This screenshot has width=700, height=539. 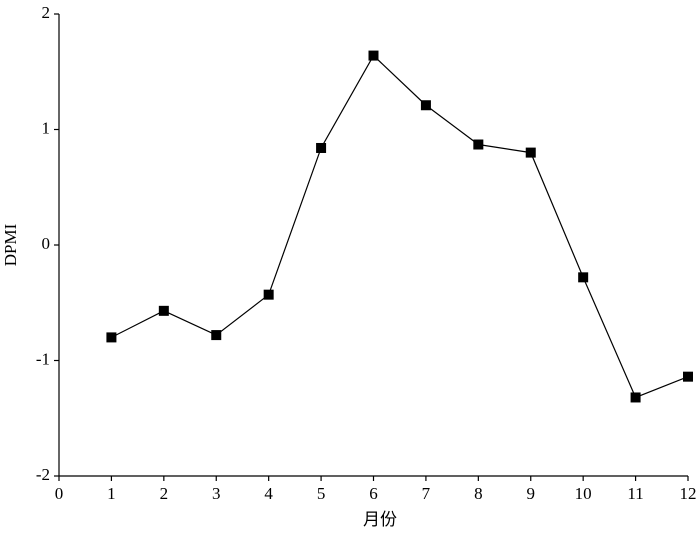 I want to click on x-tick-label: 12, so click(x=688, y=493).